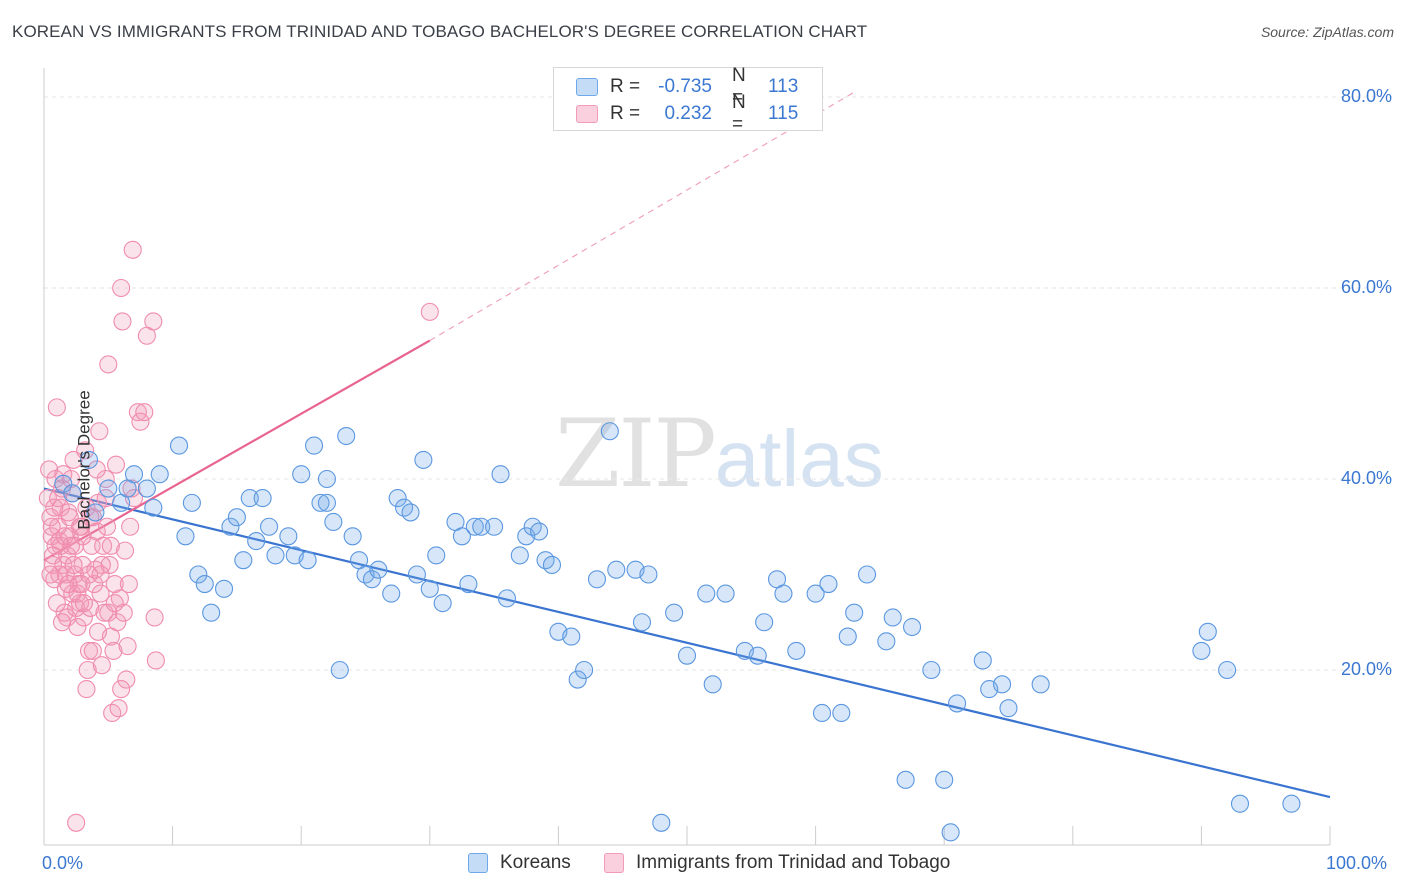 The image size is (1406, 892). Describe the element at coordinates (719, 454) in the screenshot. I see `watermark: ZIPatlas` at that location.